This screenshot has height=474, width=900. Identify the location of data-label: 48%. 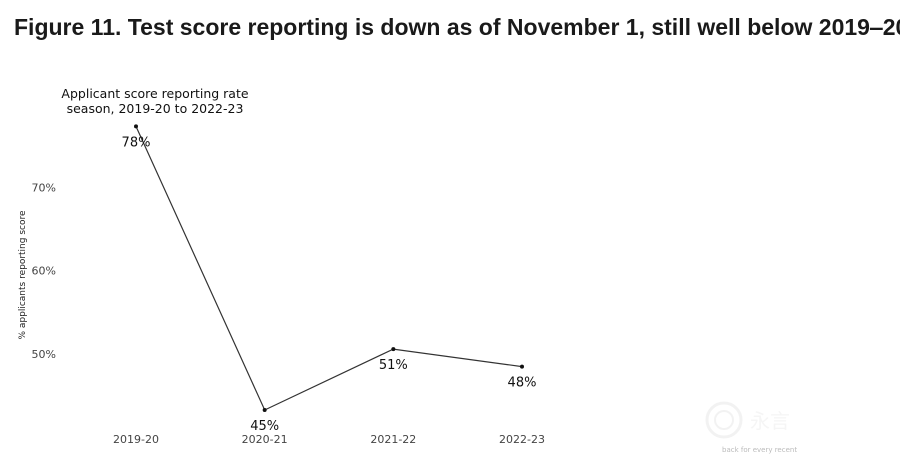
(522, 383).